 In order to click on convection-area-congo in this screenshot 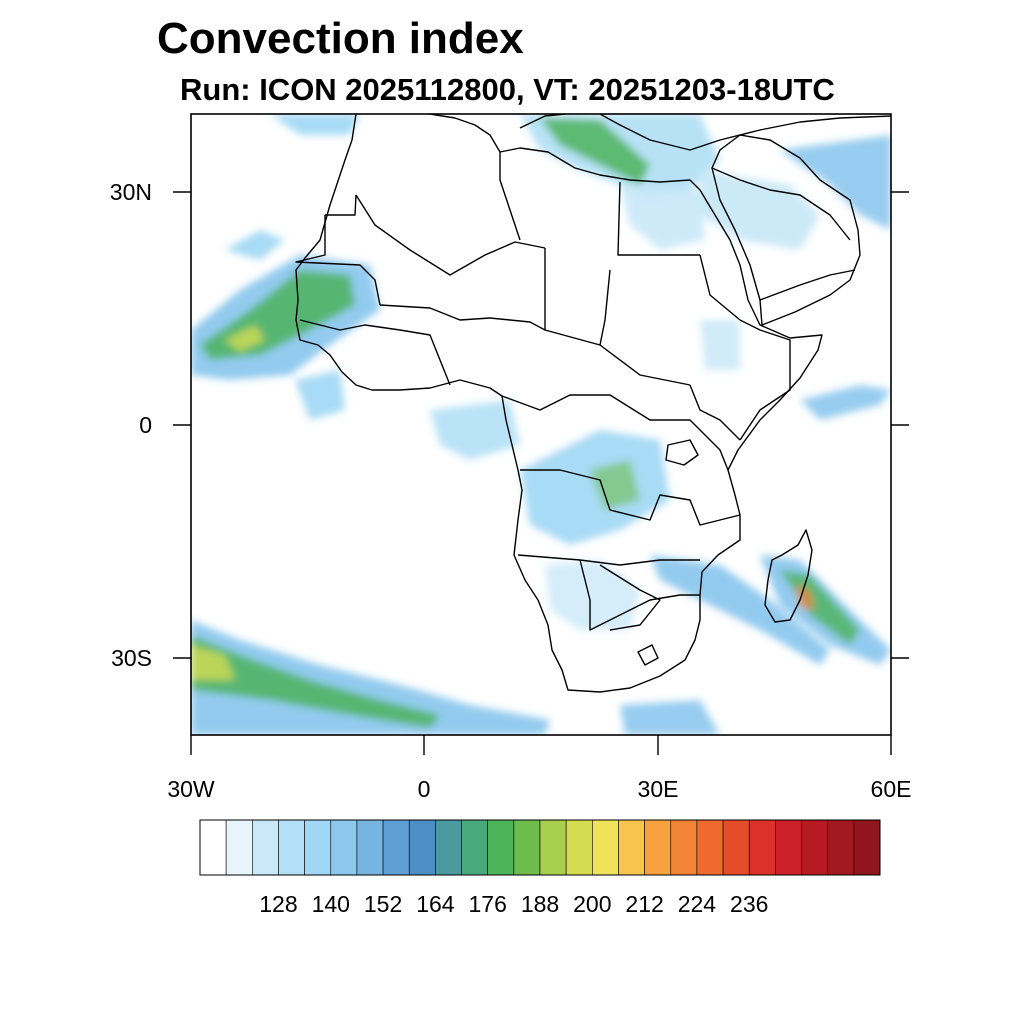, I will do `click(475, 430)`.